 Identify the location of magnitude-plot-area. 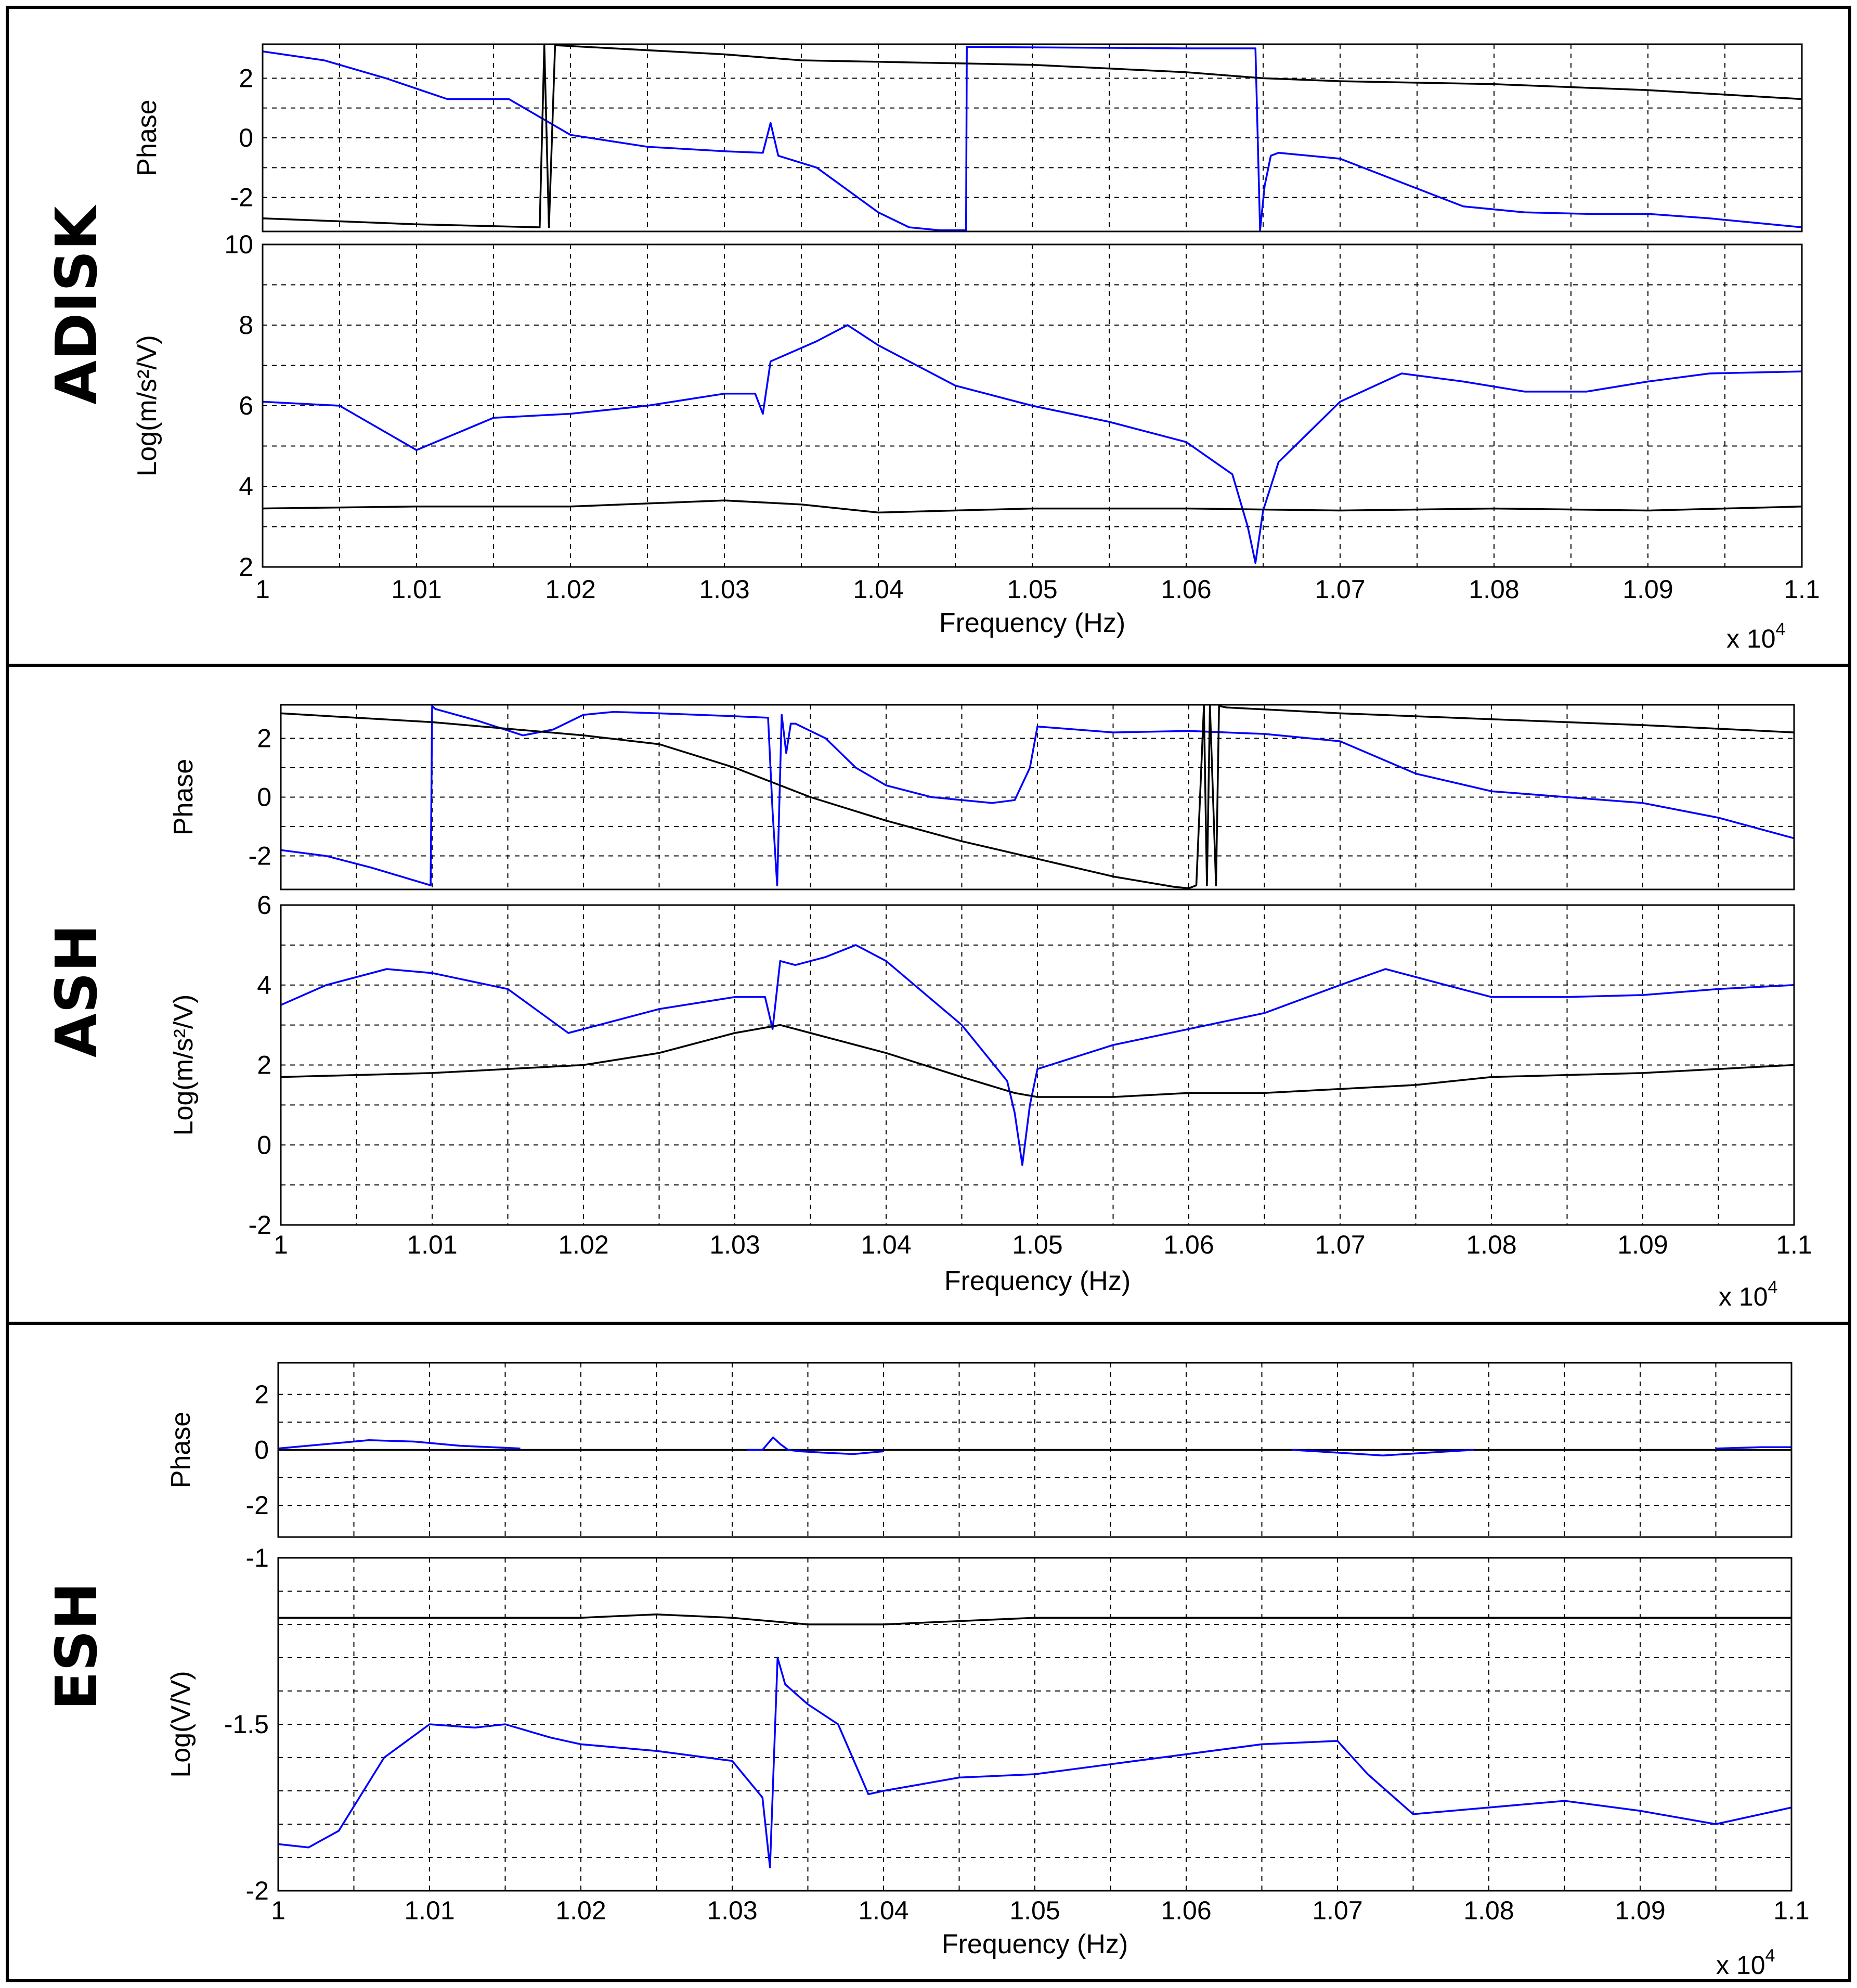
(1035, 1725).